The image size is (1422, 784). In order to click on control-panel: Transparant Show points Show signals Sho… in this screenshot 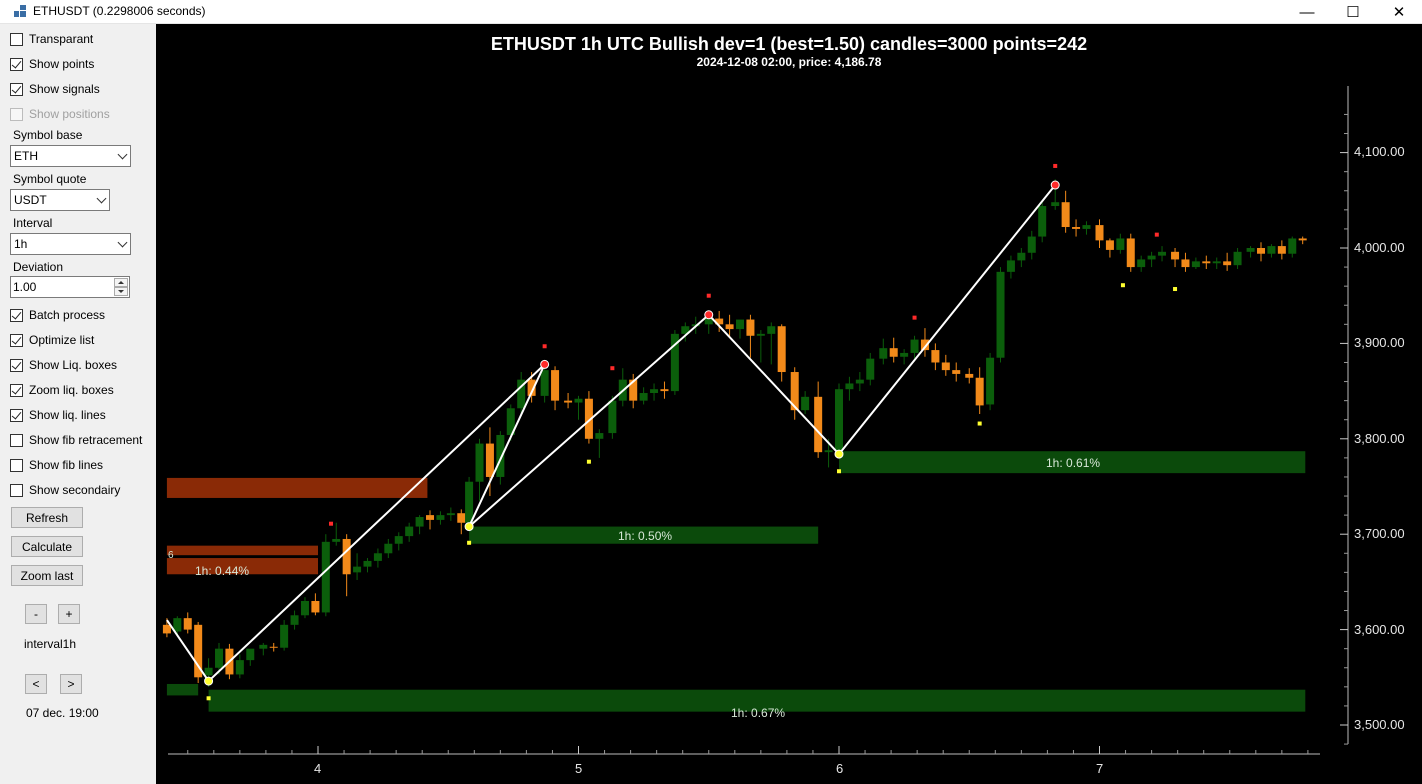, I will do `click(78, 404)`.